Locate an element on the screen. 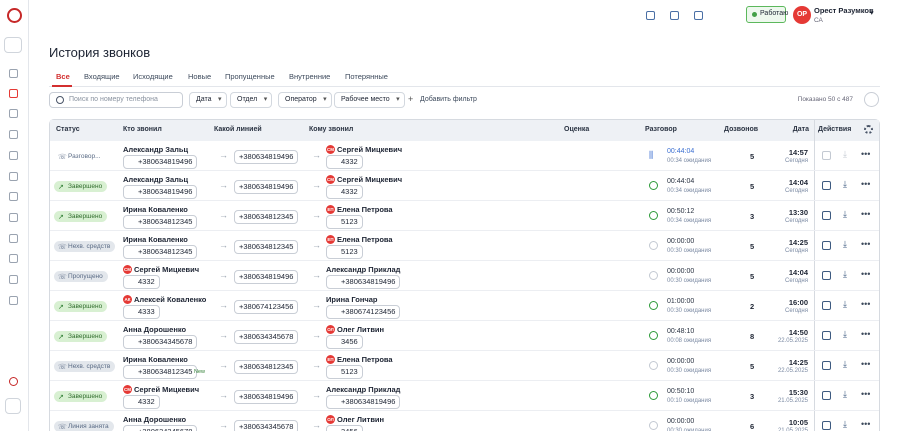 The image size is (900, 431). caller-name: Алексей Коваленко is located at coordinates (170, 299).